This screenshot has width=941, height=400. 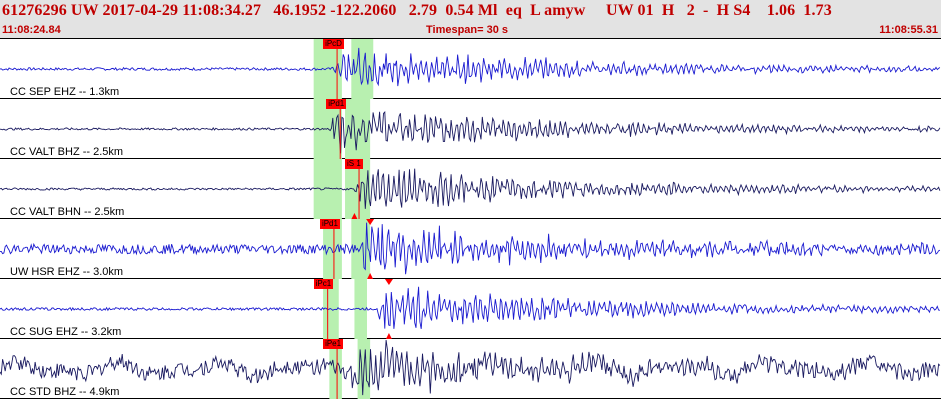 What do you see at coordinates (323, 284) in the screenshot?
I see `pick-label: iPc1` at bounding box center [323, 284].